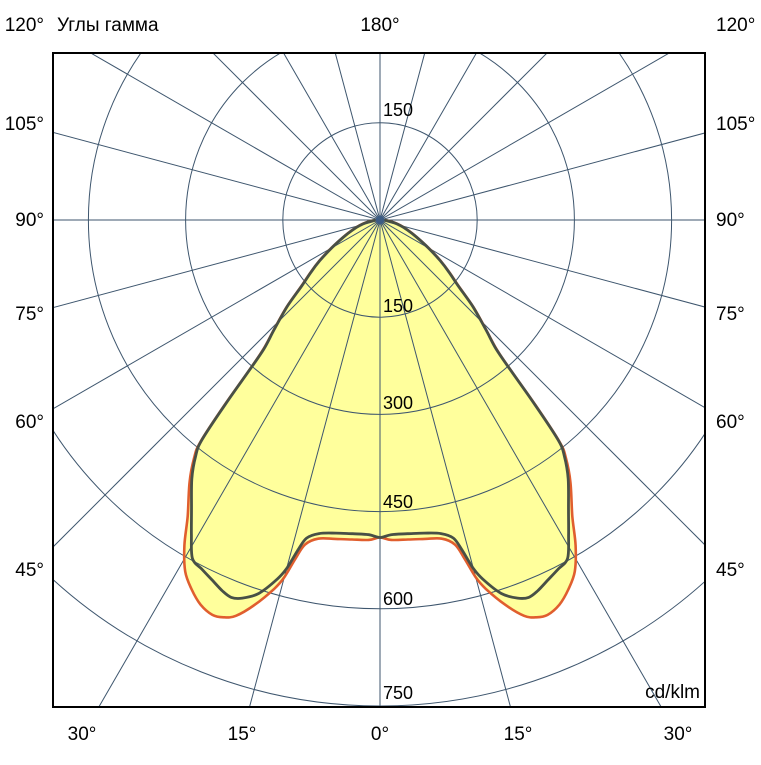 The width and height of the screenshot is (761, 765). What do you see at coordinates (672, 692) in the screenshot?
I see `unit-label: cd/klm` at bounding box center [672, 692].